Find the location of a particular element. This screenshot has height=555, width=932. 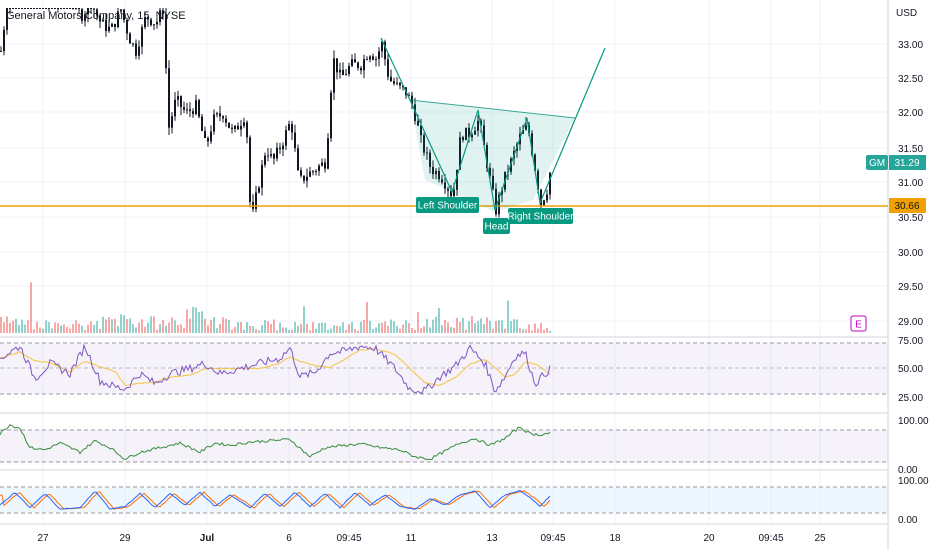

osc-axis: 100.00 0.00 is located at coordinates (913, 446).